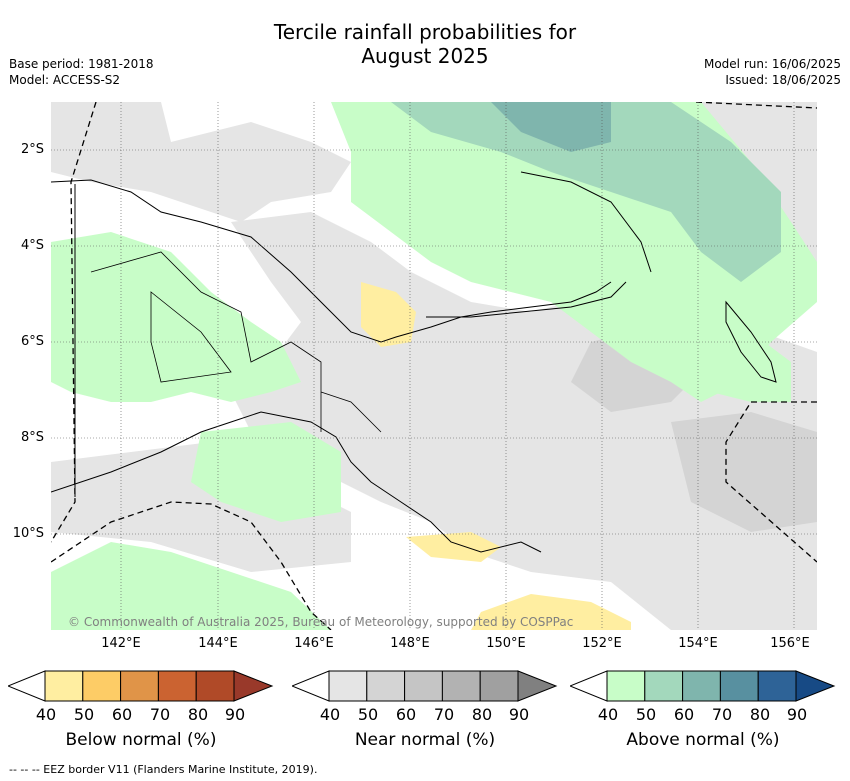  Describe the element at coordinates (84, 714) in the screenshot. I see `cb-below-tick: 50` at that location.